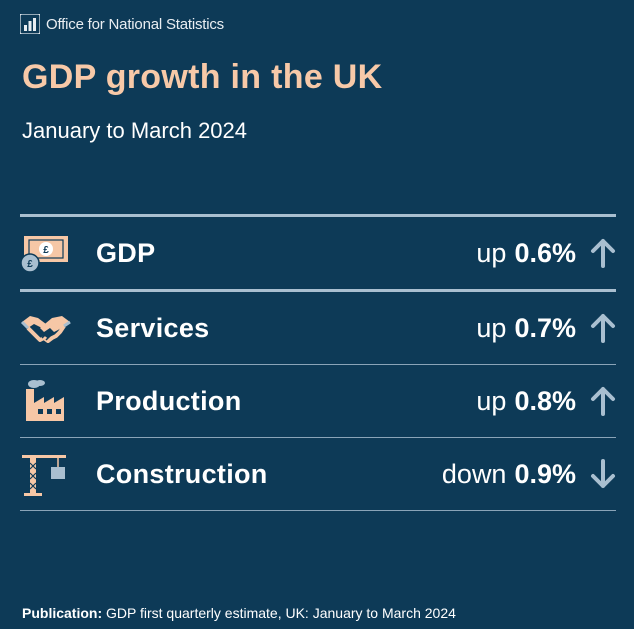 Image resolution: width=634 pixels, height=629 pixels. I want to click on row-label: Services, so click(153, 327).